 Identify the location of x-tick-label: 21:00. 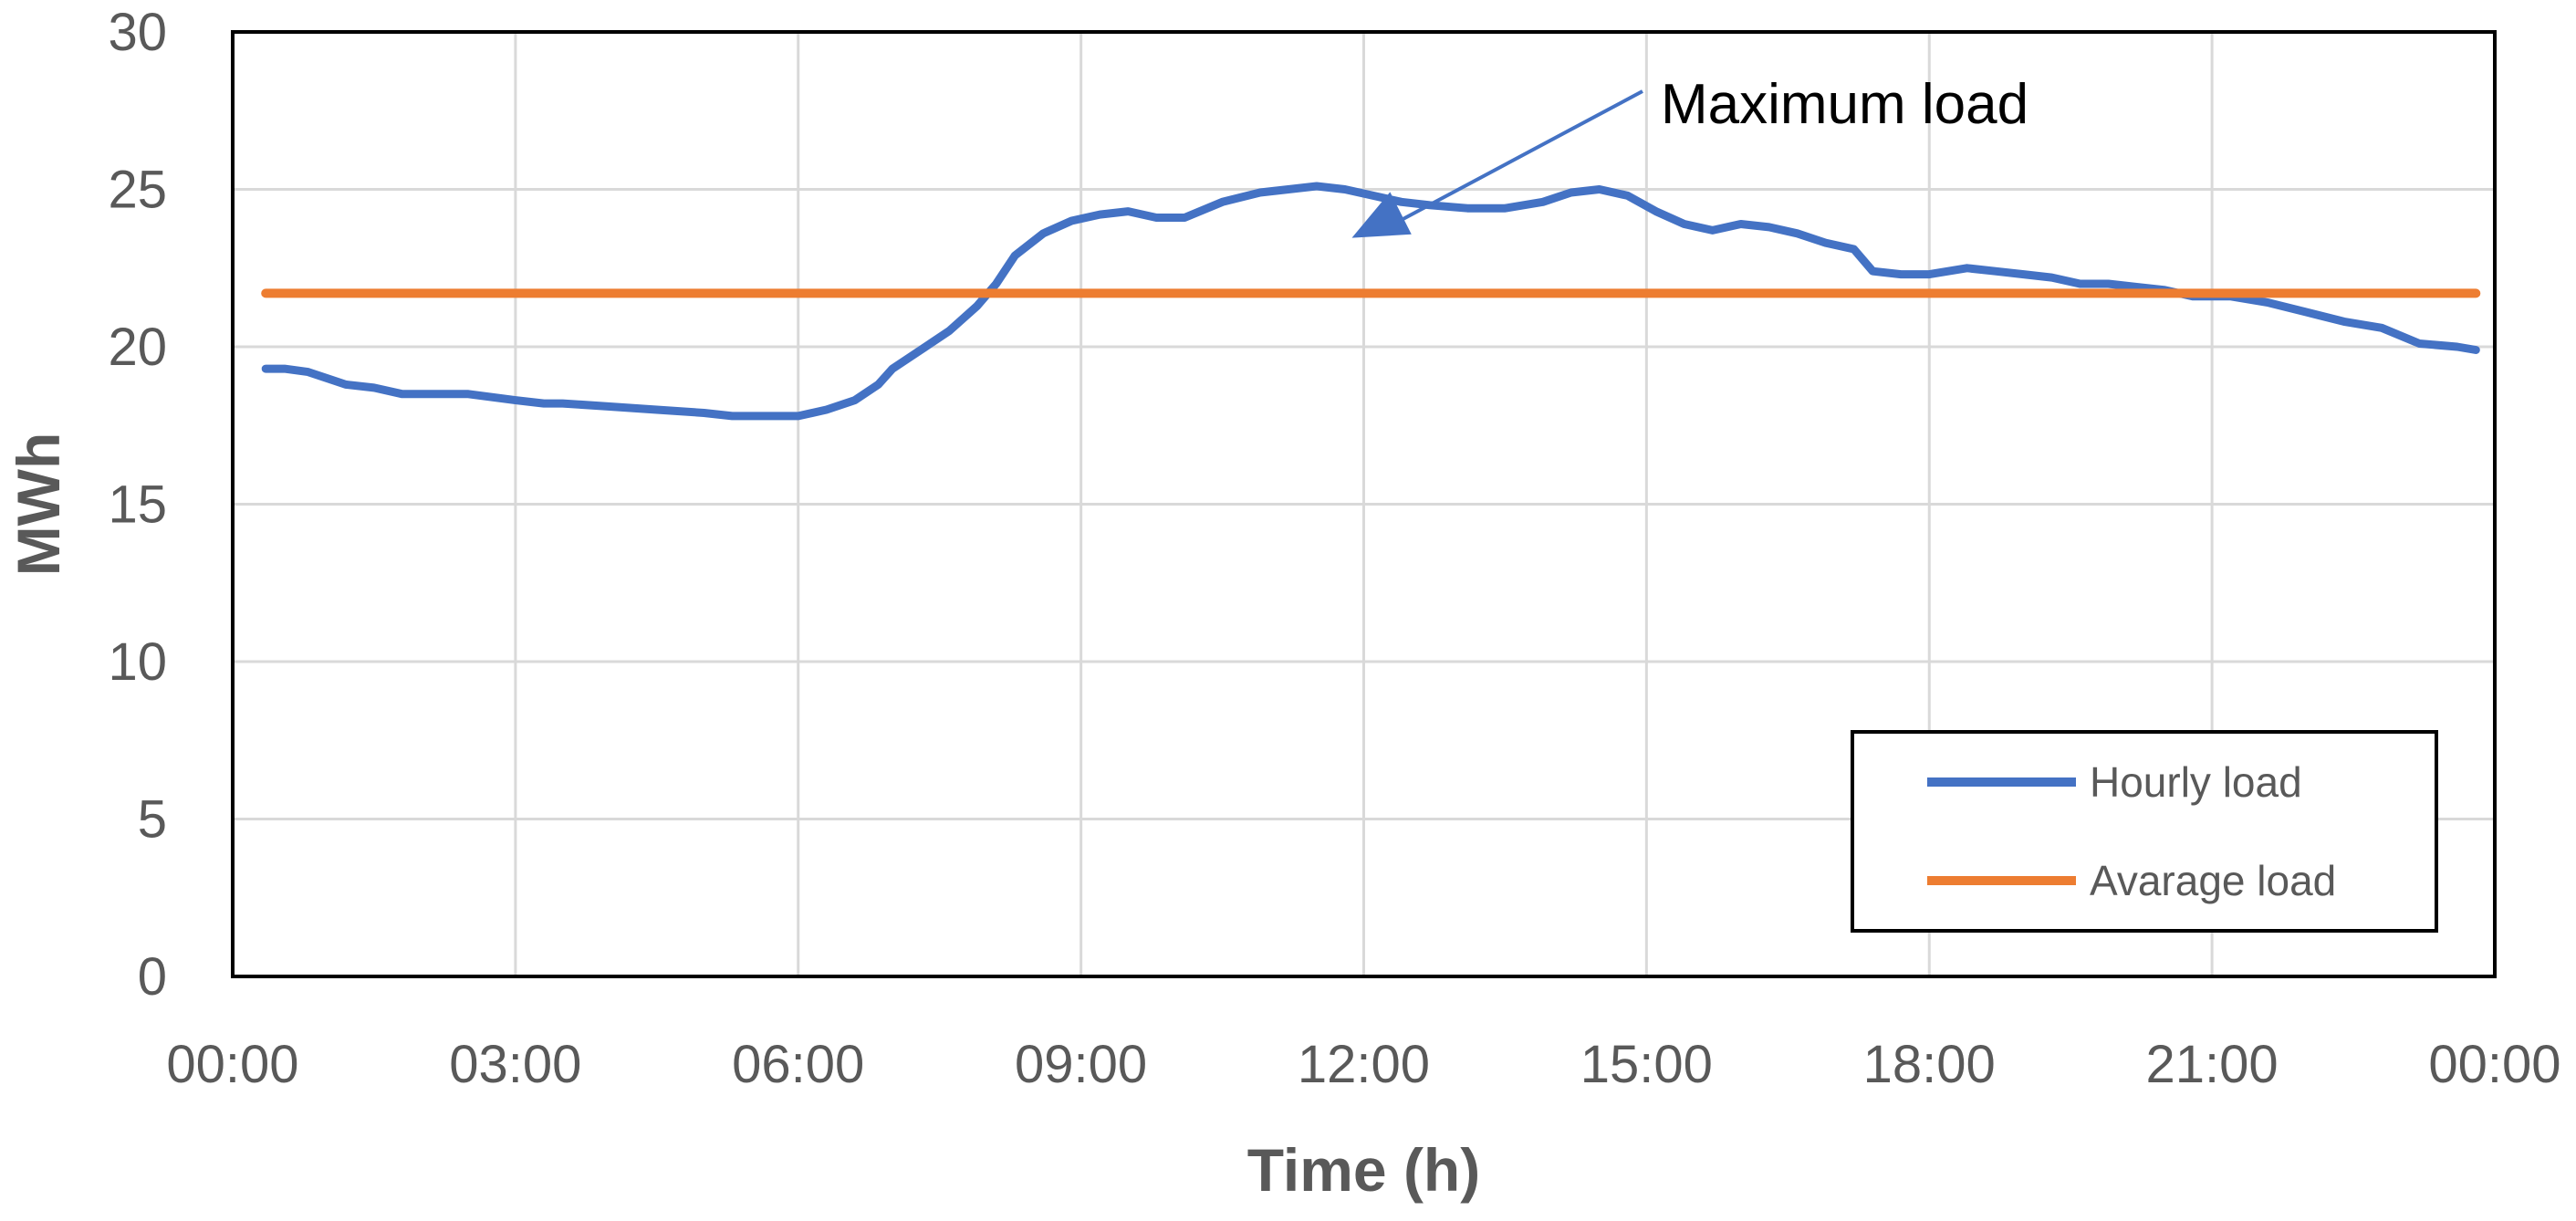
(2212, 1064).